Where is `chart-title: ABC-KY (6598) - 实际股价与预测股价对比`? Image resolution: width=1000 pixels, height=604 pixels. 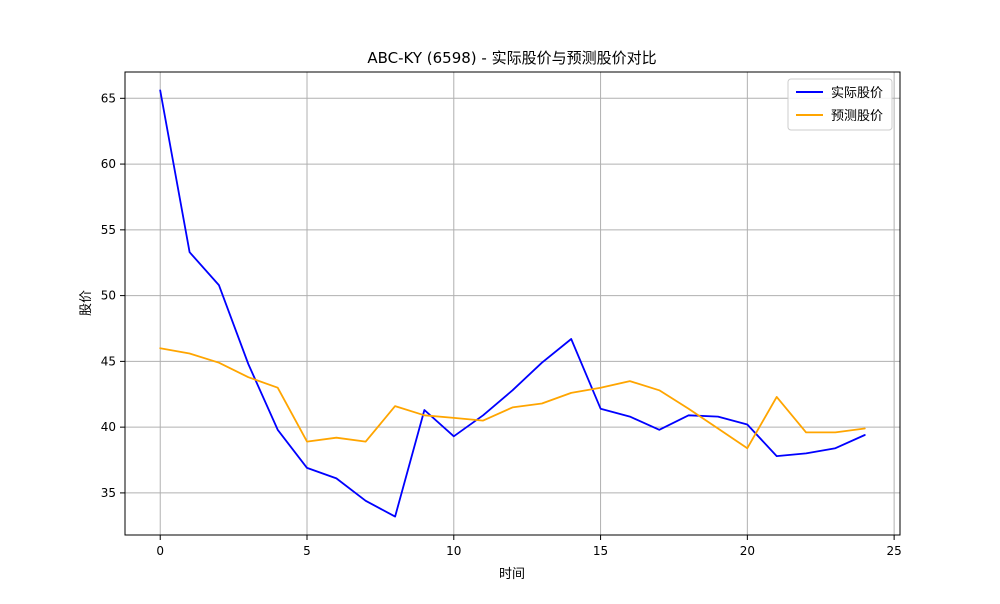 chart-title: ABC-KY (6598) - 实际股价与预测股价对比 is located at coordinates (511, 58).